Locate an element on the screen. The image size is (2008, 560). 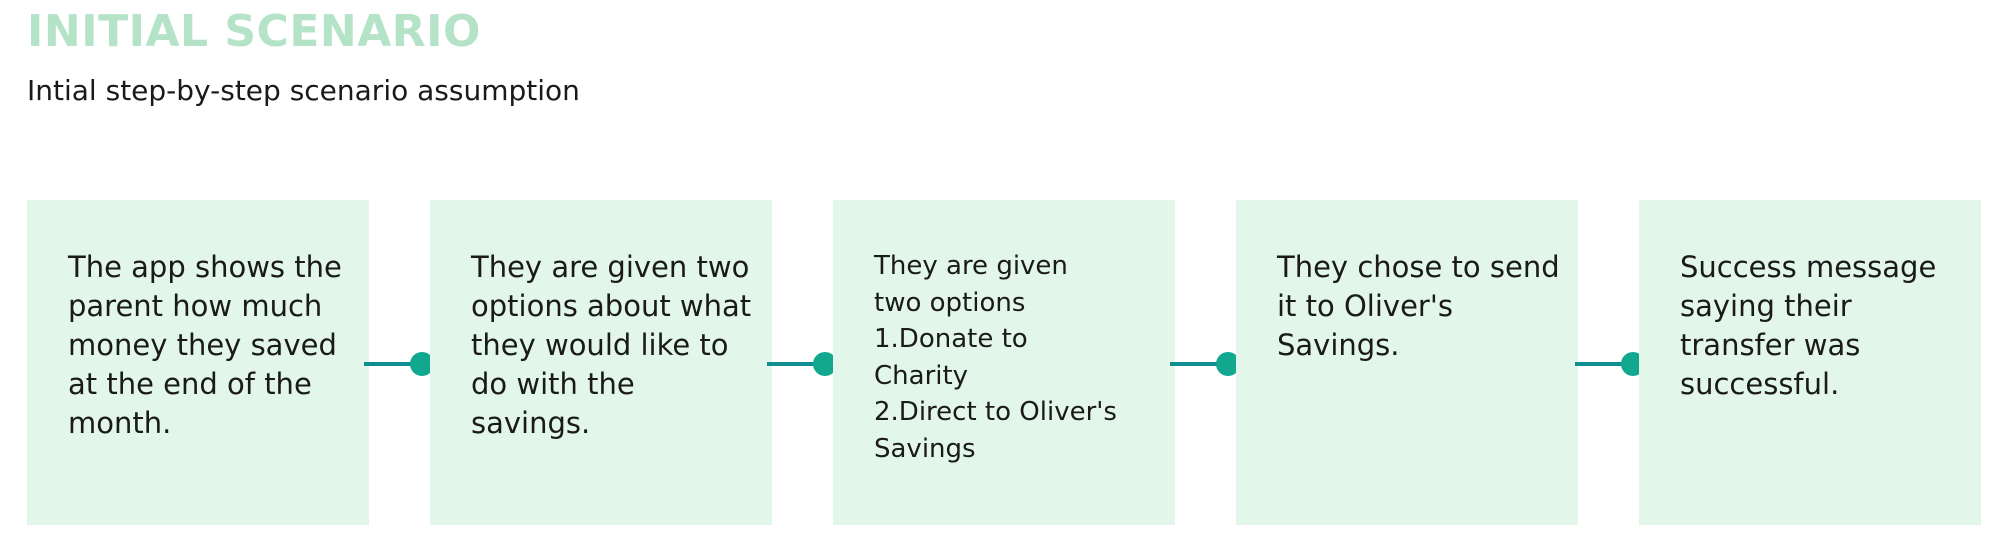
step-3-option-1: 1.Donate to is located at coordinates (951, 339).